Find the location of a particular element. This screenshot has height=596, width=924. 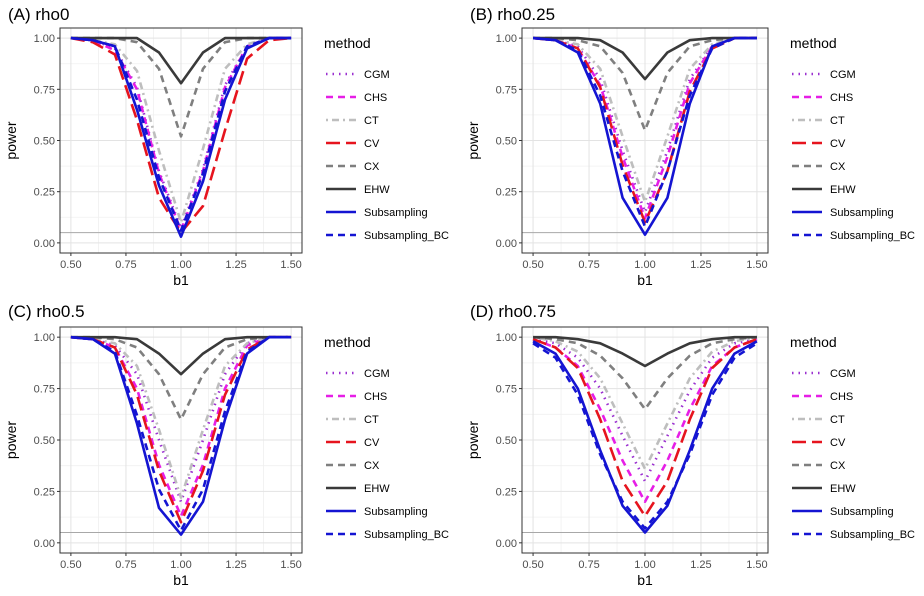

series-line-subsampling is located at coordinates (645, 437).